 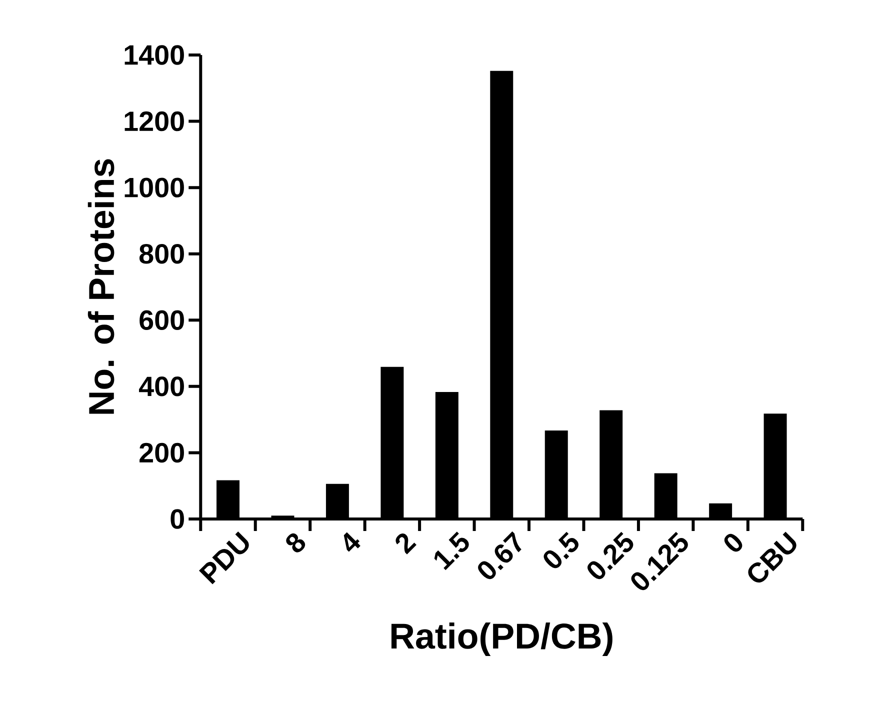 I want to click on y-tick-label: 600, so click(x=162, y=320).